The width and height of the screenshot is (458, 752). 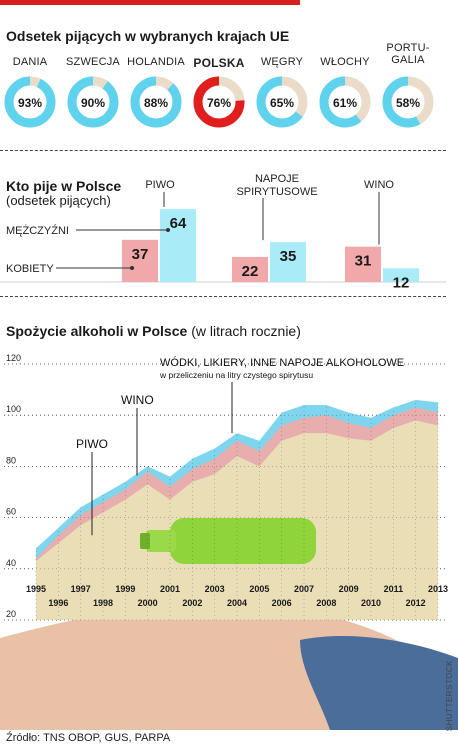 What do you see at coordinates (215, 589) in the screenshot?
I see `x-tick-label: 2003` at bounding box center [215, 589].